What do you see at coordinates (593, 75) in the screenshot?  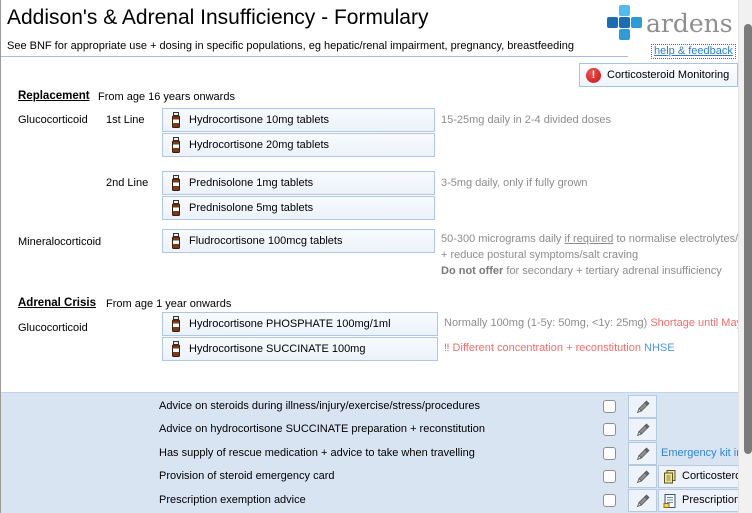 I see `alert-circle-icon: !` at bounding box center [593, 75].